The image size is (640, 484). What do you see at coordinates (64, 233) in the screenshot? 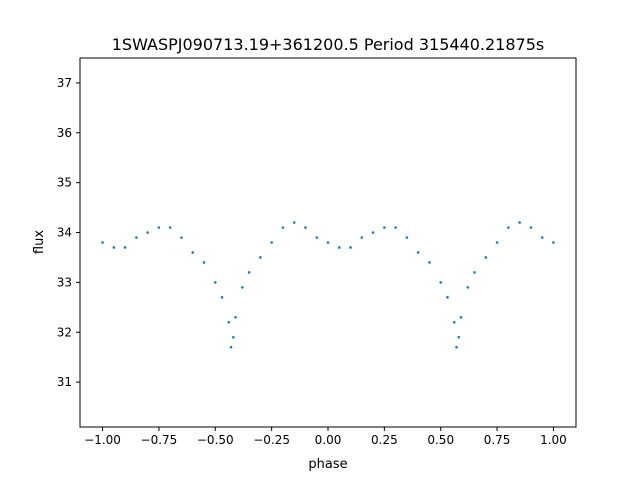
I see `y-tick-label: 34` at bounding box center [64, 233].